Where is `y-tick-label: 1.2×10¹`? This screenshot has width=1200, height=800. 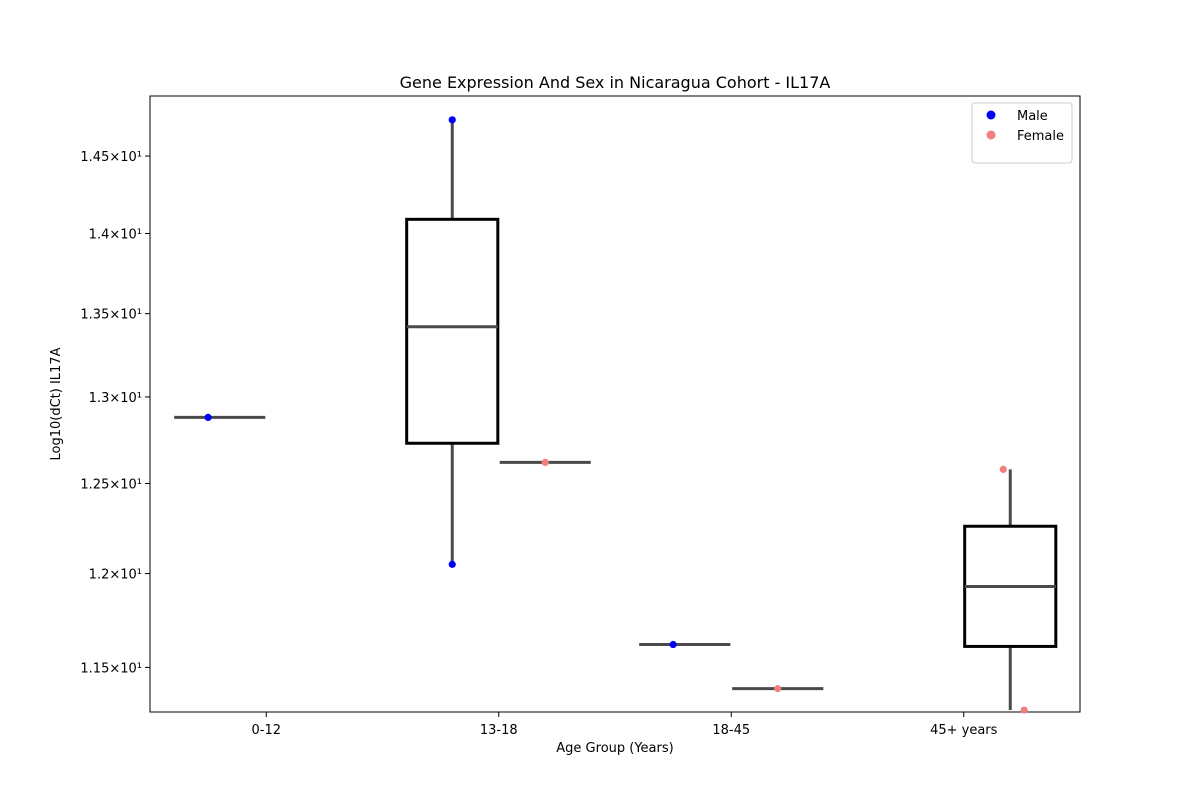 y-tick-label: 1.2×10¹ is located at coordinates (115, 575).